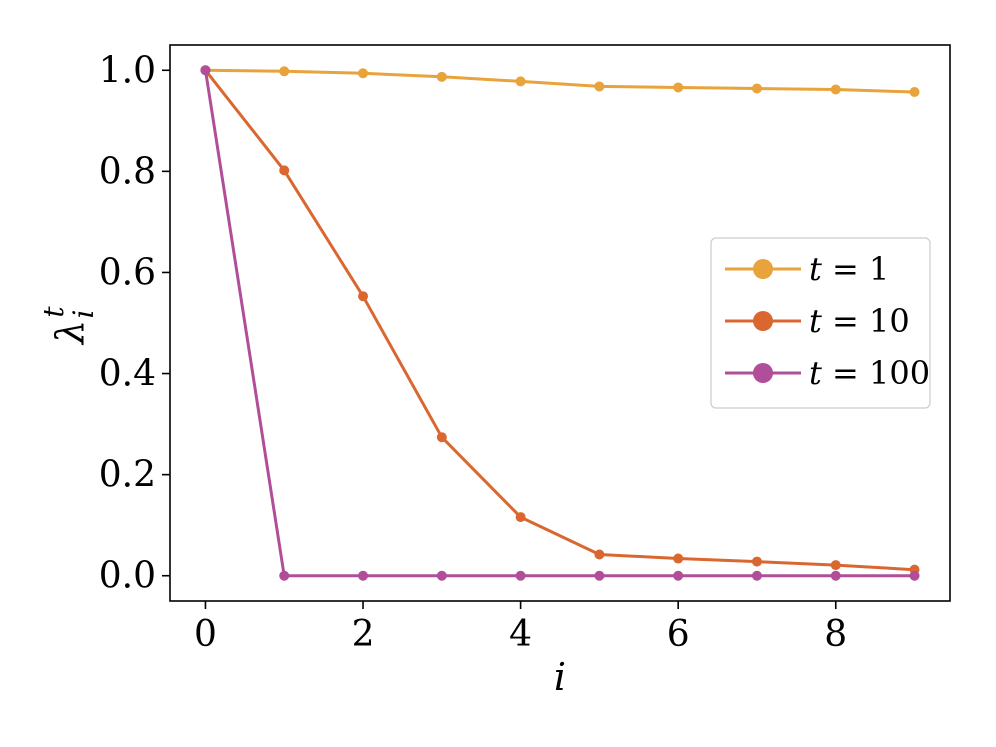 The image size is (996, 747). I want to click on x-tick-label: 2, so click(363, 634).